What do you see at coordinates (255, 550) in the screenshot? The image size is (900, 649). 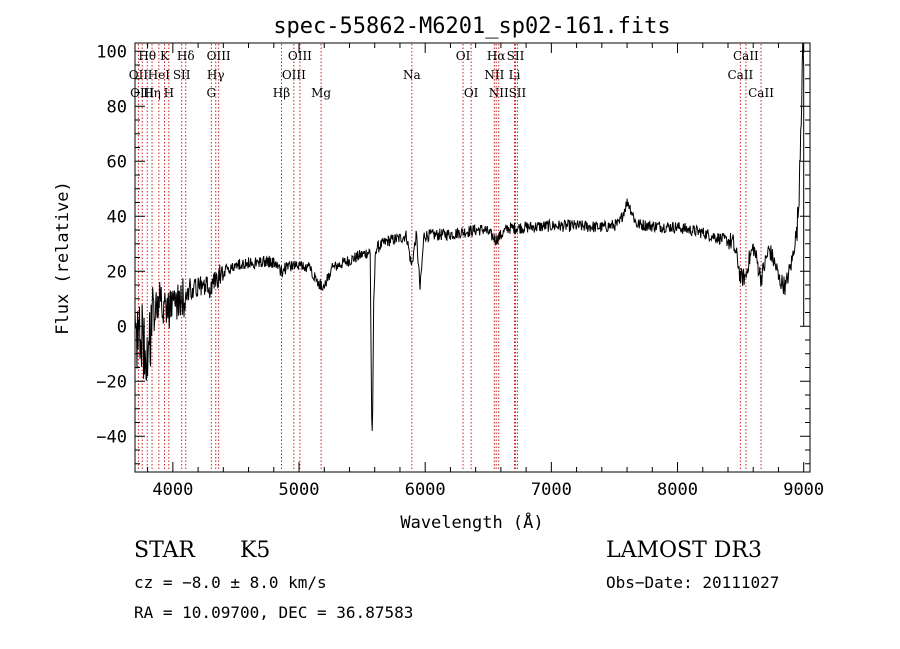 I see `spectral-subclass: K5` at bounding box center [255, 550].